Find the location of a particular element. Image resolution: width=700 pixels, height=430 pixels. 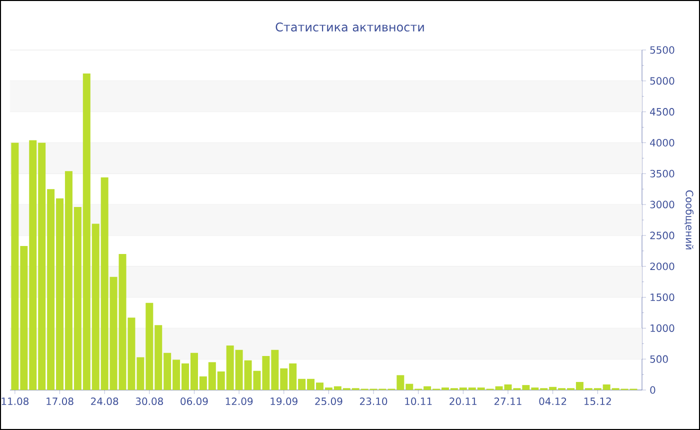

x-tick-label: 12.09 is located at coordinates (239, 402).